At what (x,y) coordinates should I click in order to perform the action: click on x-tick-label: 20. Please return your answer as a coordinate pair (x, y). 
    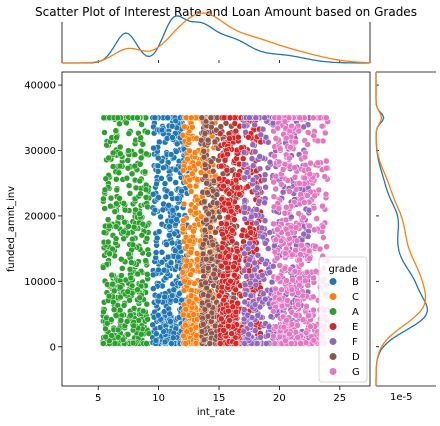
    Looking at the image, I should click on (279, 398).